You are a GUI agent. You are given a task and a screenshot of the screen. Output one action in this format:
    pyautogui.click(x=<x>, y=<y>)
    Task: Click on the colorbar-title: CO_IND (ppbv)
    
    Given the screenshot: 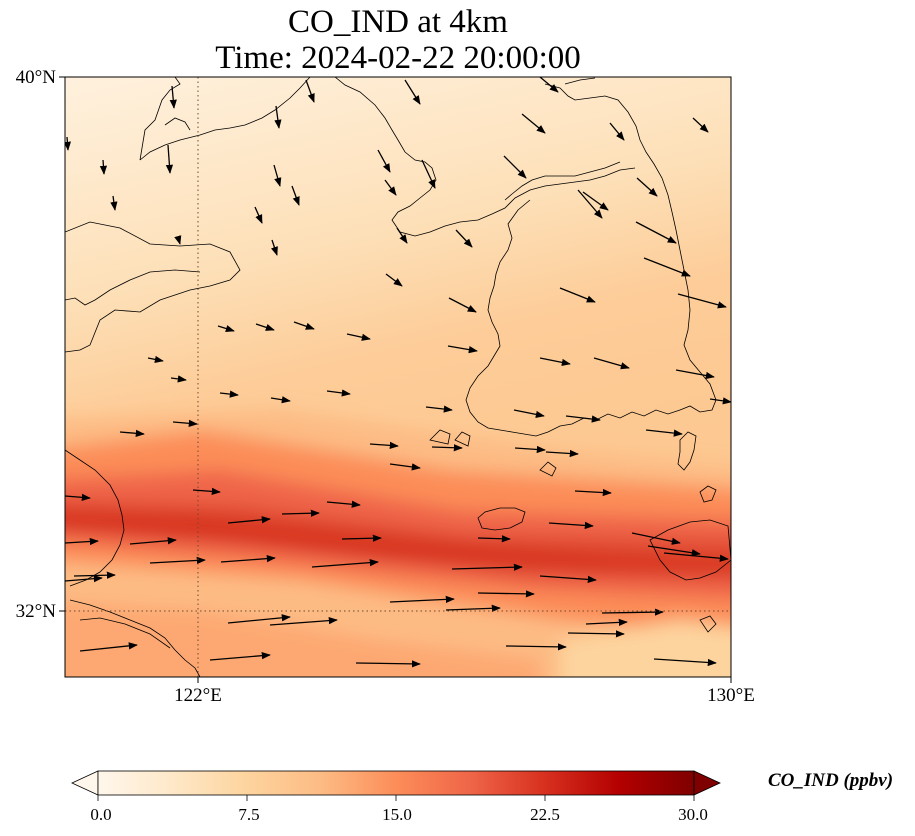 What is the action you would take?
    pyautogui.click(x=831, y=780)
    